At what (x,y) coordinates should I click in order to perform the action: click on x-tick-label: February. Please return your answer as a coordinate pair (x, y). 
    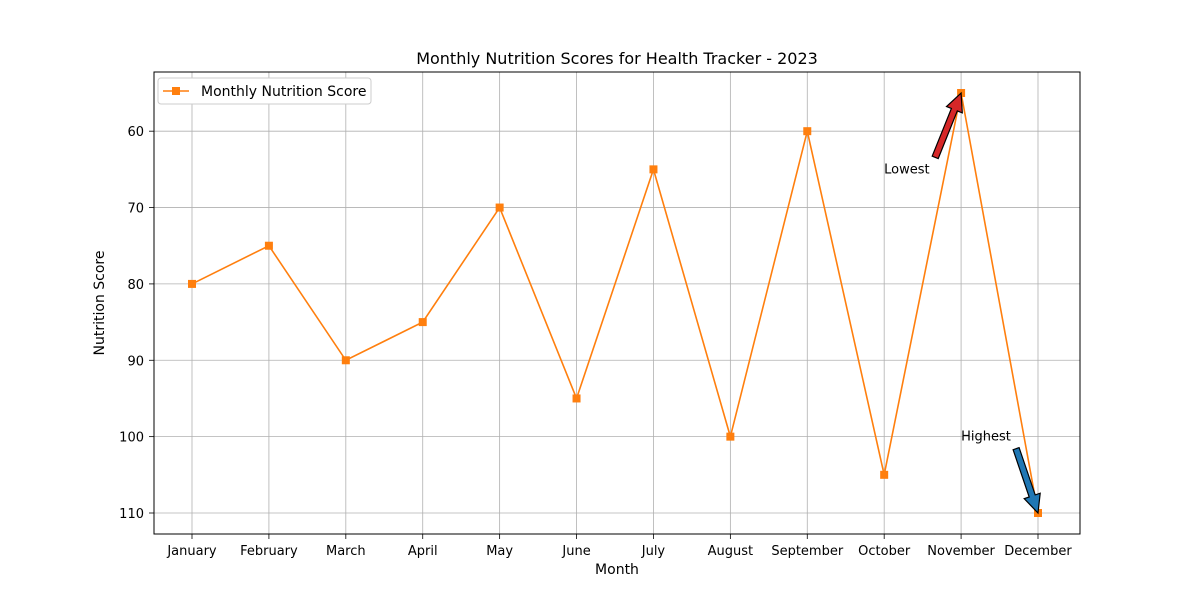
    Looking at the image, I should click on (269, 551).